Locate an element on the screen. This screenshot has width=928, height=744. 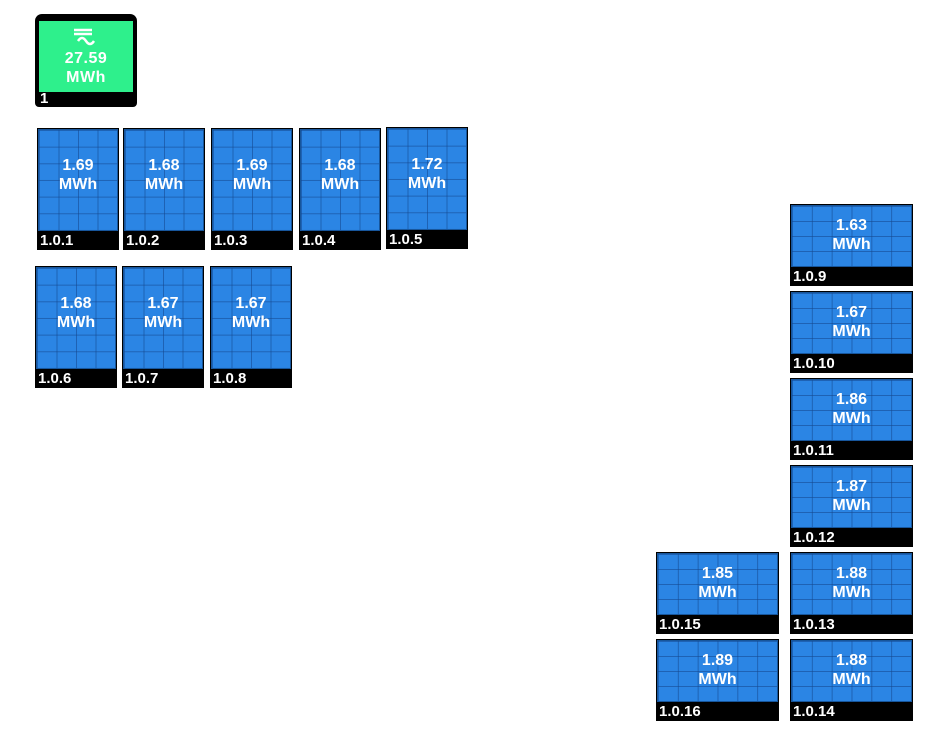
panel-energy: 1.89 MWh is located at coordinates (717, 670).